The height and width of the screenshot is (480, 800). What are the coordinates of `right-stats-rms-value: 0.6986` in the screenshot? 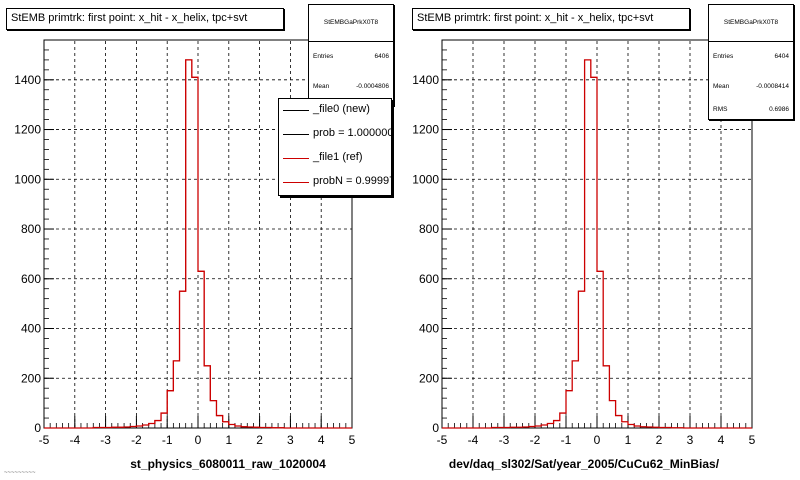 It's located at (779, 109).